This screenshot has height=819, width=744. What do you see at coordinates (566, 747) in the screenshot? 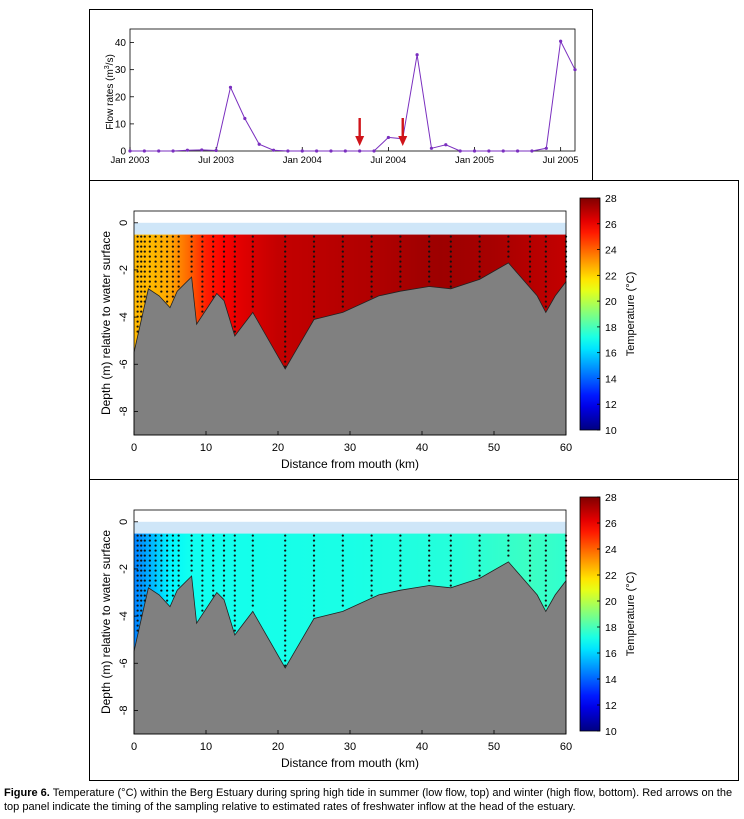
I see `x-tick-label: 60` at bounding box center [566, 747].